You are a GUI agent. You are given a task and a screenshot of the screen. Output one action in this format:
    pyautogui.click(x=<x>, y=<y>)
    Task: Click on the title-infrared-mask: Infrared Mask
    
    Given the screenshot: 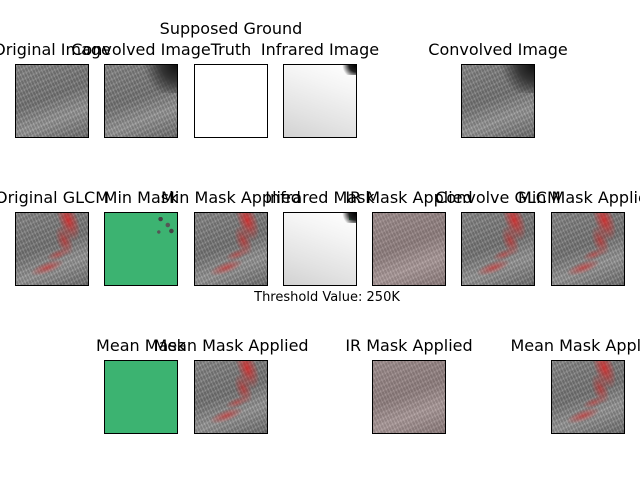 What is the action you would take?
    pyautogui.click(x=320, y=197)
    